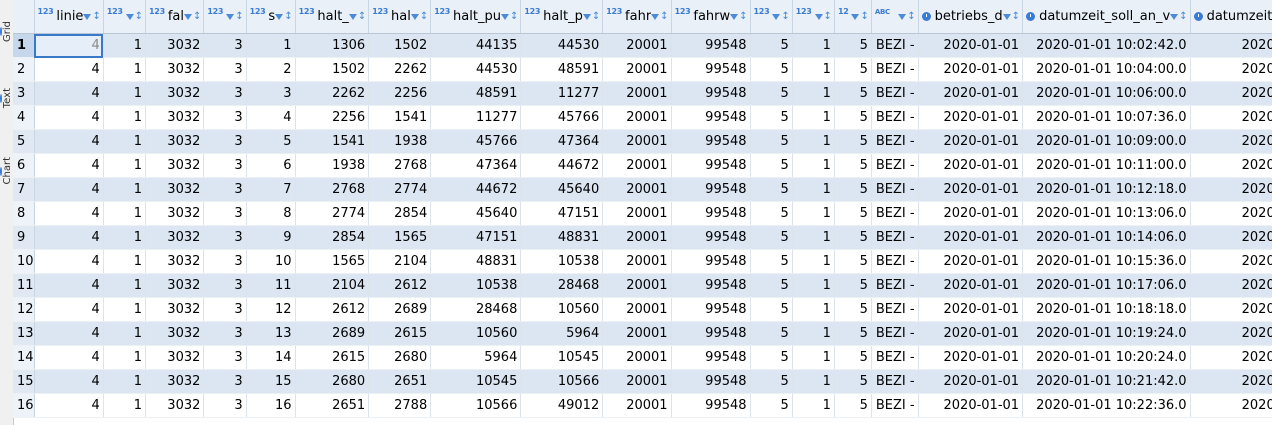  Describe the element at coordinates (332, 17) in the screenshot. I see `column-header: 123 halt_ ↕` at that location.